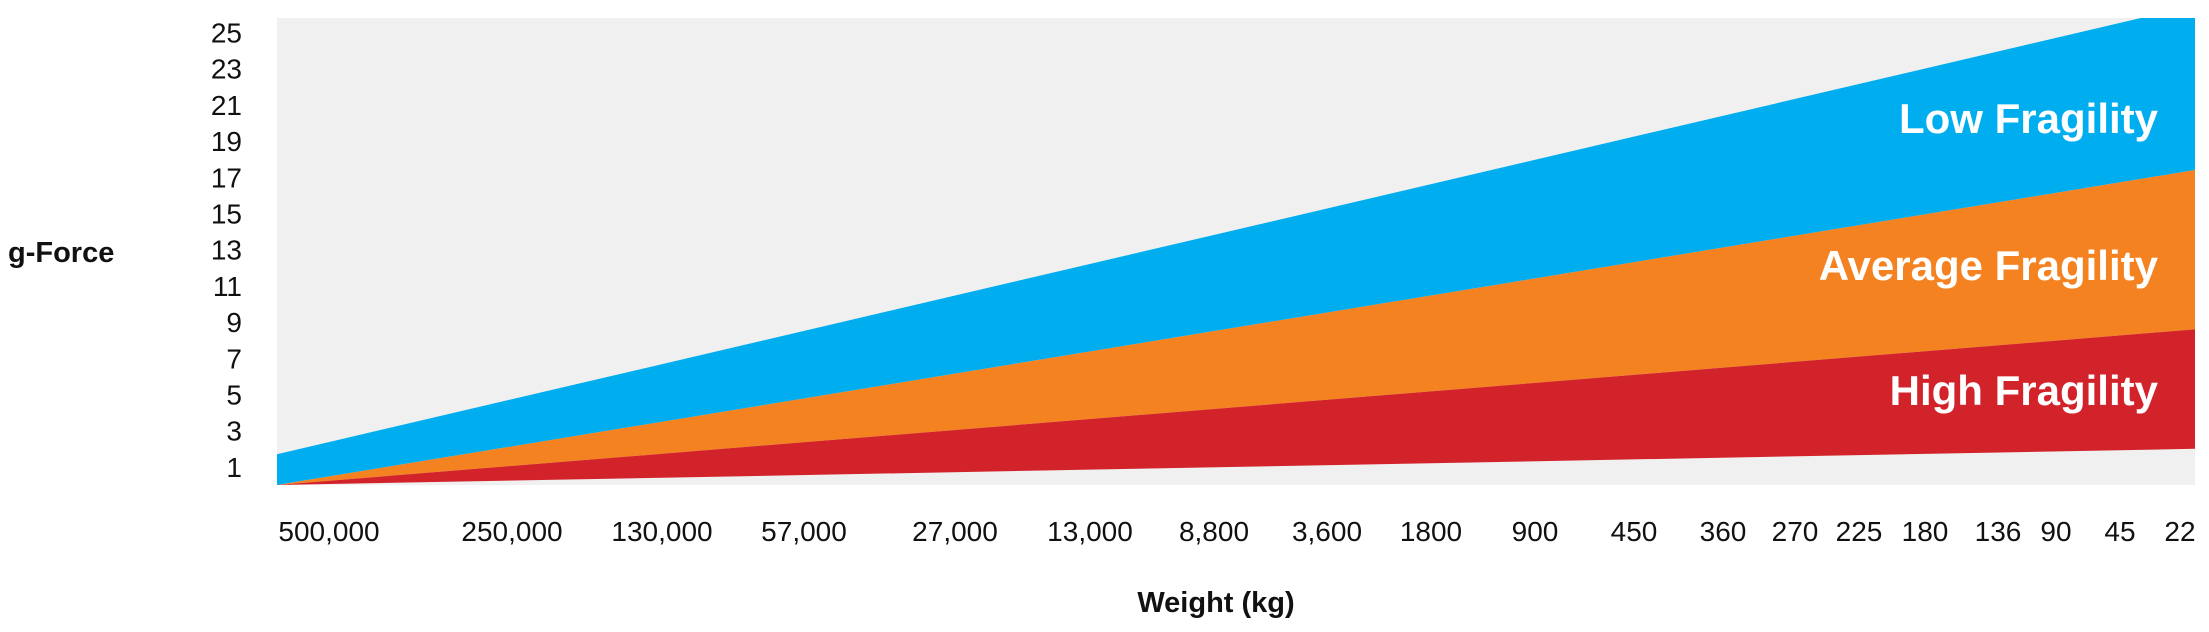  What do you see at coordinates (661, 531) in the screenshot?
I see `x-tick-label: 130,000` at bounding box center [661, 531].